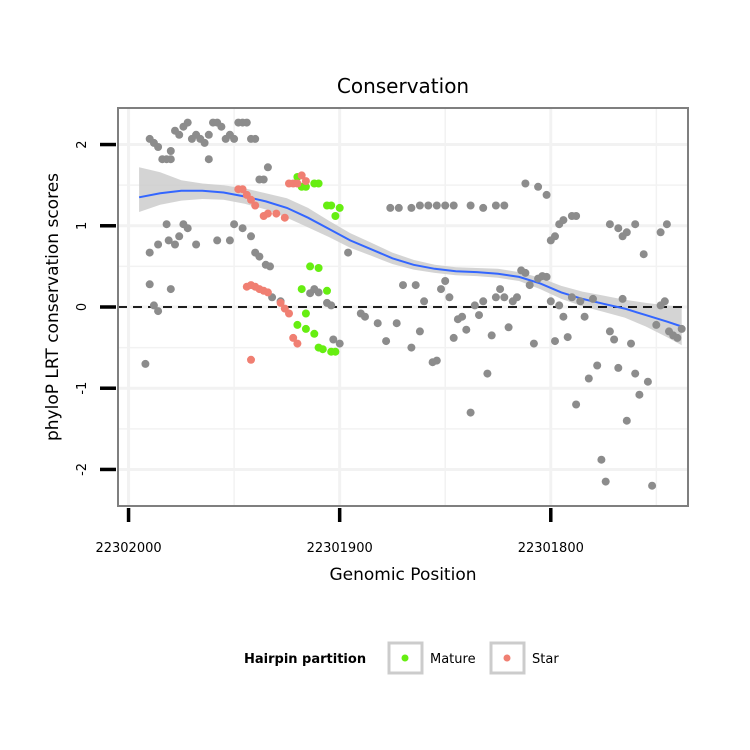 The image size is (750, 750). What do you see at coordinates (405, 658) in the screenshot?
I see `legend-swatch-mature` at bounding box center [405, 658].